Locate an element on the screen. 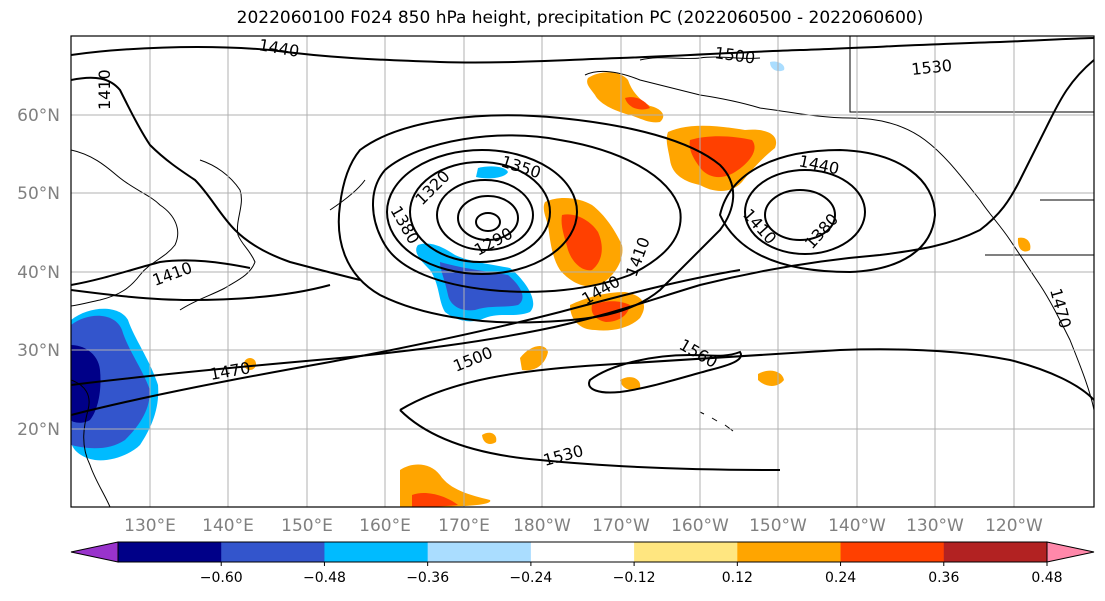 The height and width of the screenshot is (601, 1105). latitude-labels: 60°N 50°N 40°N 30°N 20°N is located at coordinates (38, 273).